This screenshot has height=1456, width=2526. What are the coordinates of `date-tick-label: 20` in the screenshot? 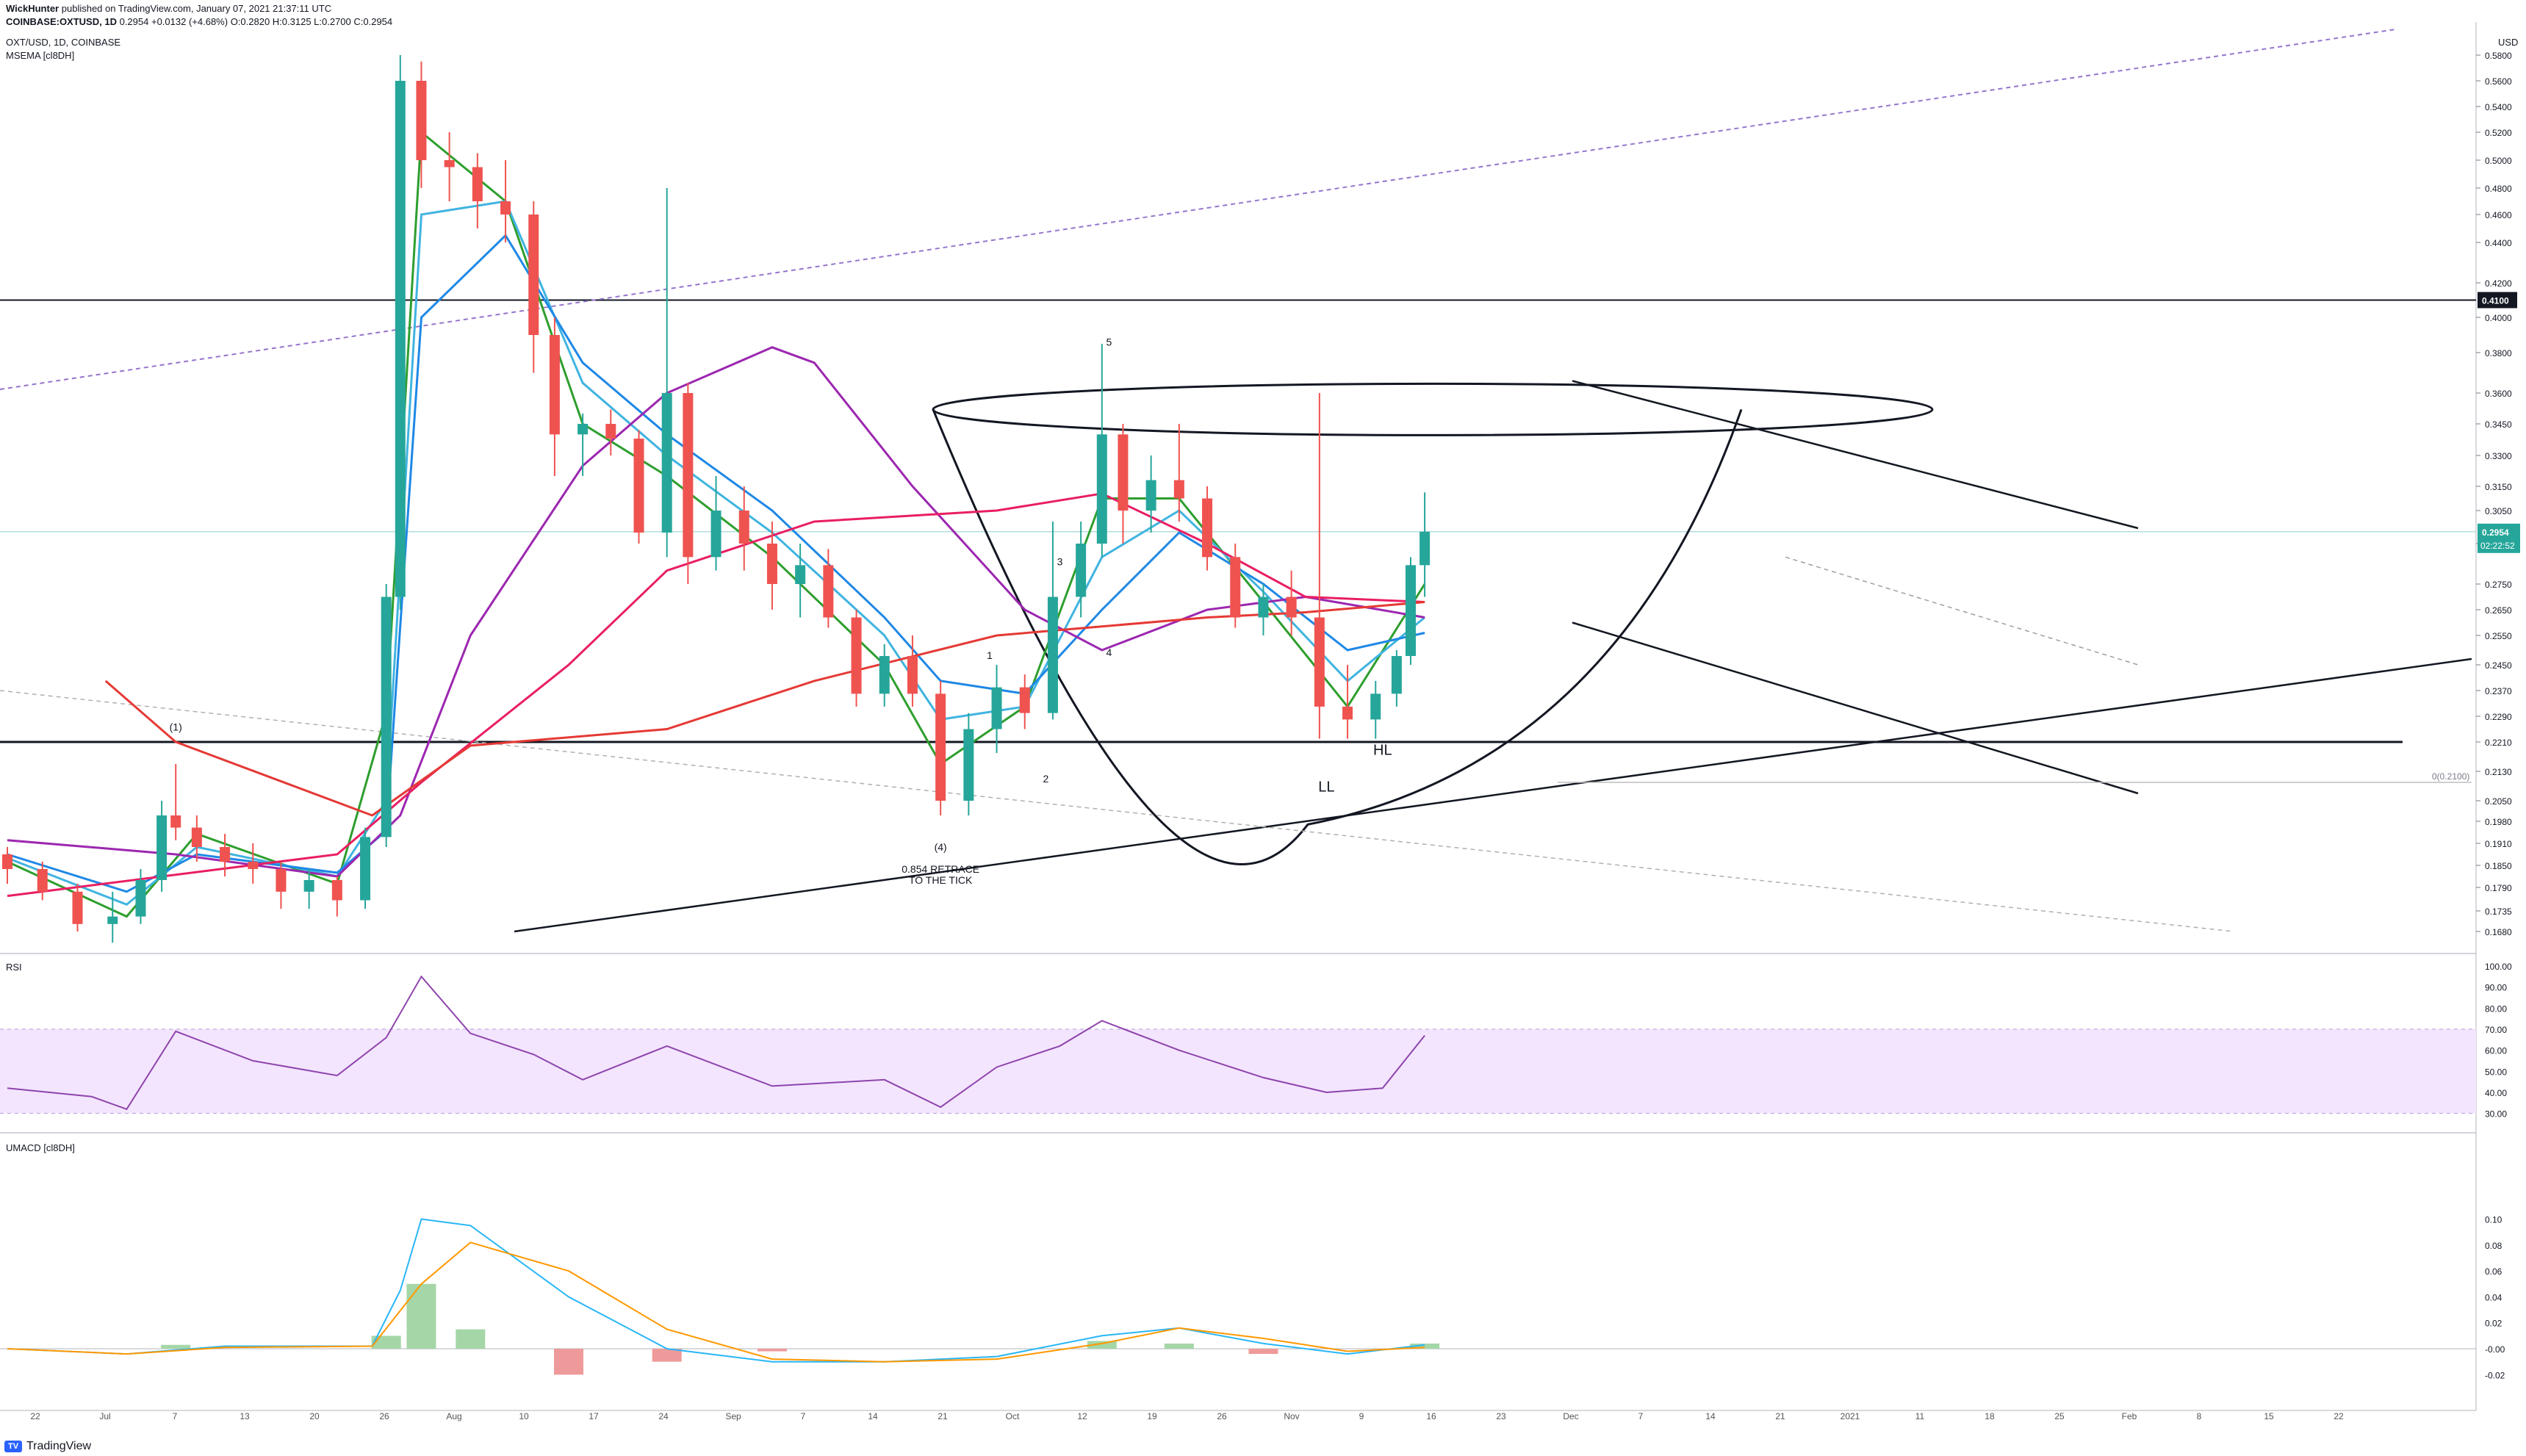 It's located at (315, 1416).